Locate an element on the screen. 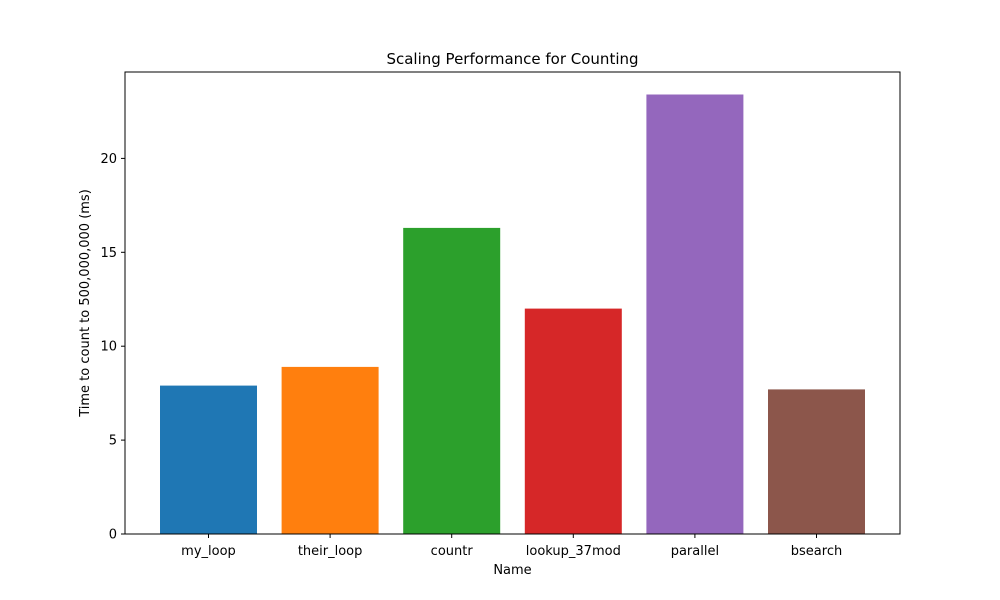 The width and height of the screenshot is (1000, 600). y-ticks-group: 0 5 10 15 20 is located at coordinates (112, 347).